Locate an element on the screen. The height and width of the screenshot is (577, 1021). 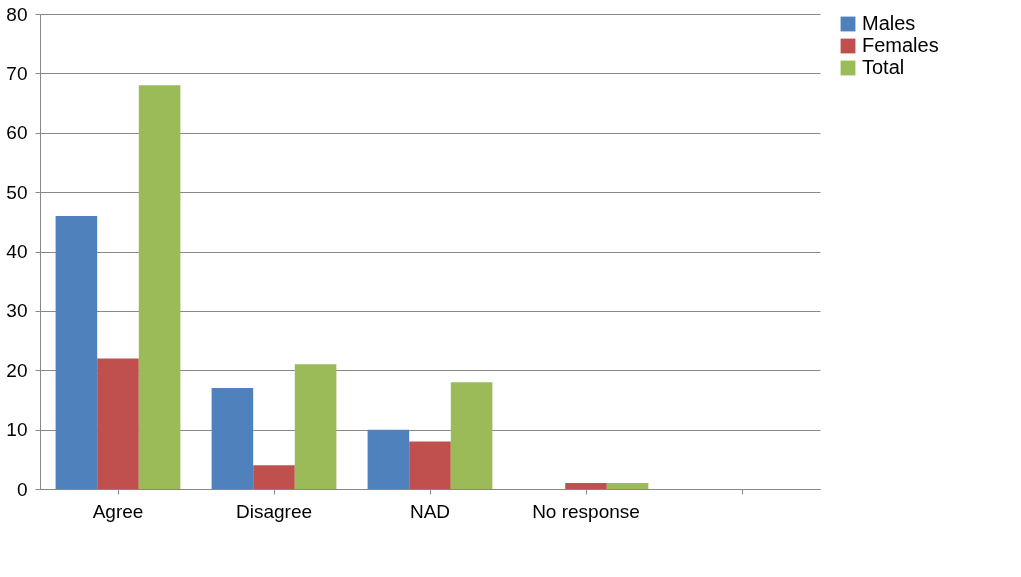
y-tick-label: 80 is located at coordinates (17, 14).